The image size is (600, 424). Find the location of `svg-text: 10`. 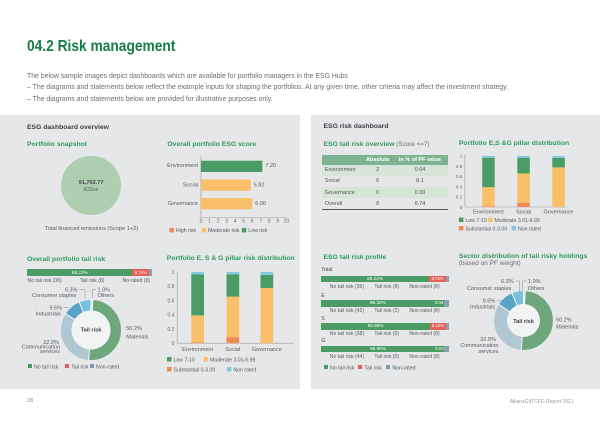

svg-text: 10 is located at coordinates (287, 221).